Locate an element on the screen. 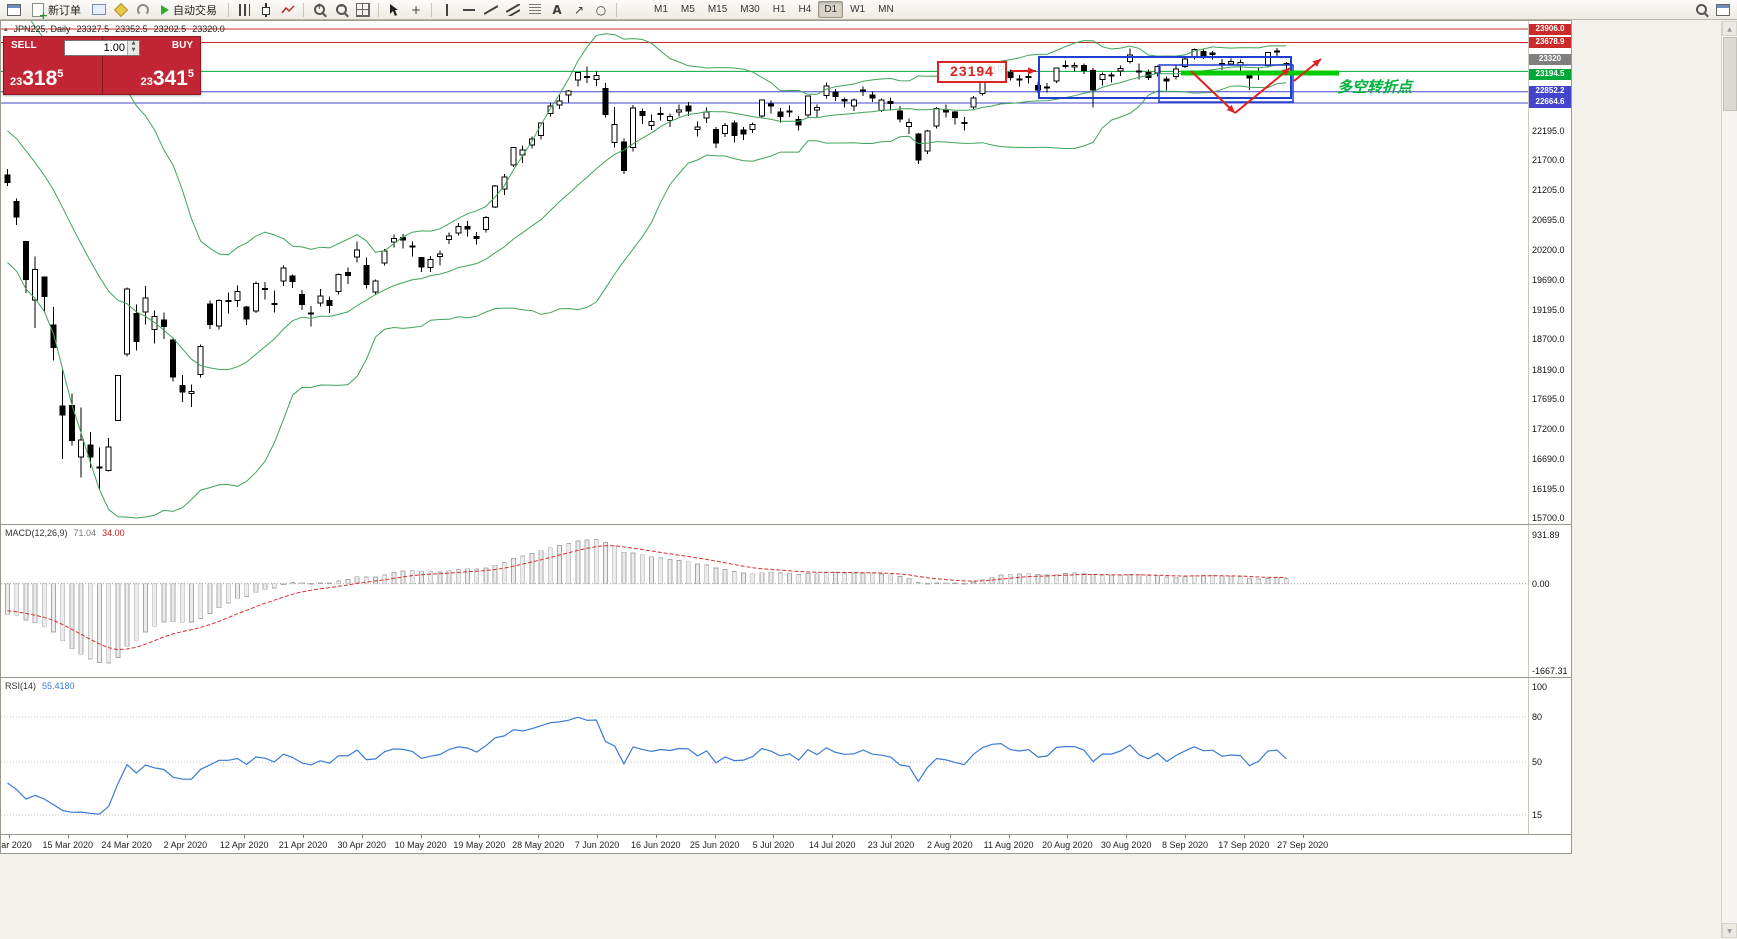 Image resolution: width=1737 pixels, height=939 pixels. trend-rectangle-outer is located at coordinates (1165, 77).